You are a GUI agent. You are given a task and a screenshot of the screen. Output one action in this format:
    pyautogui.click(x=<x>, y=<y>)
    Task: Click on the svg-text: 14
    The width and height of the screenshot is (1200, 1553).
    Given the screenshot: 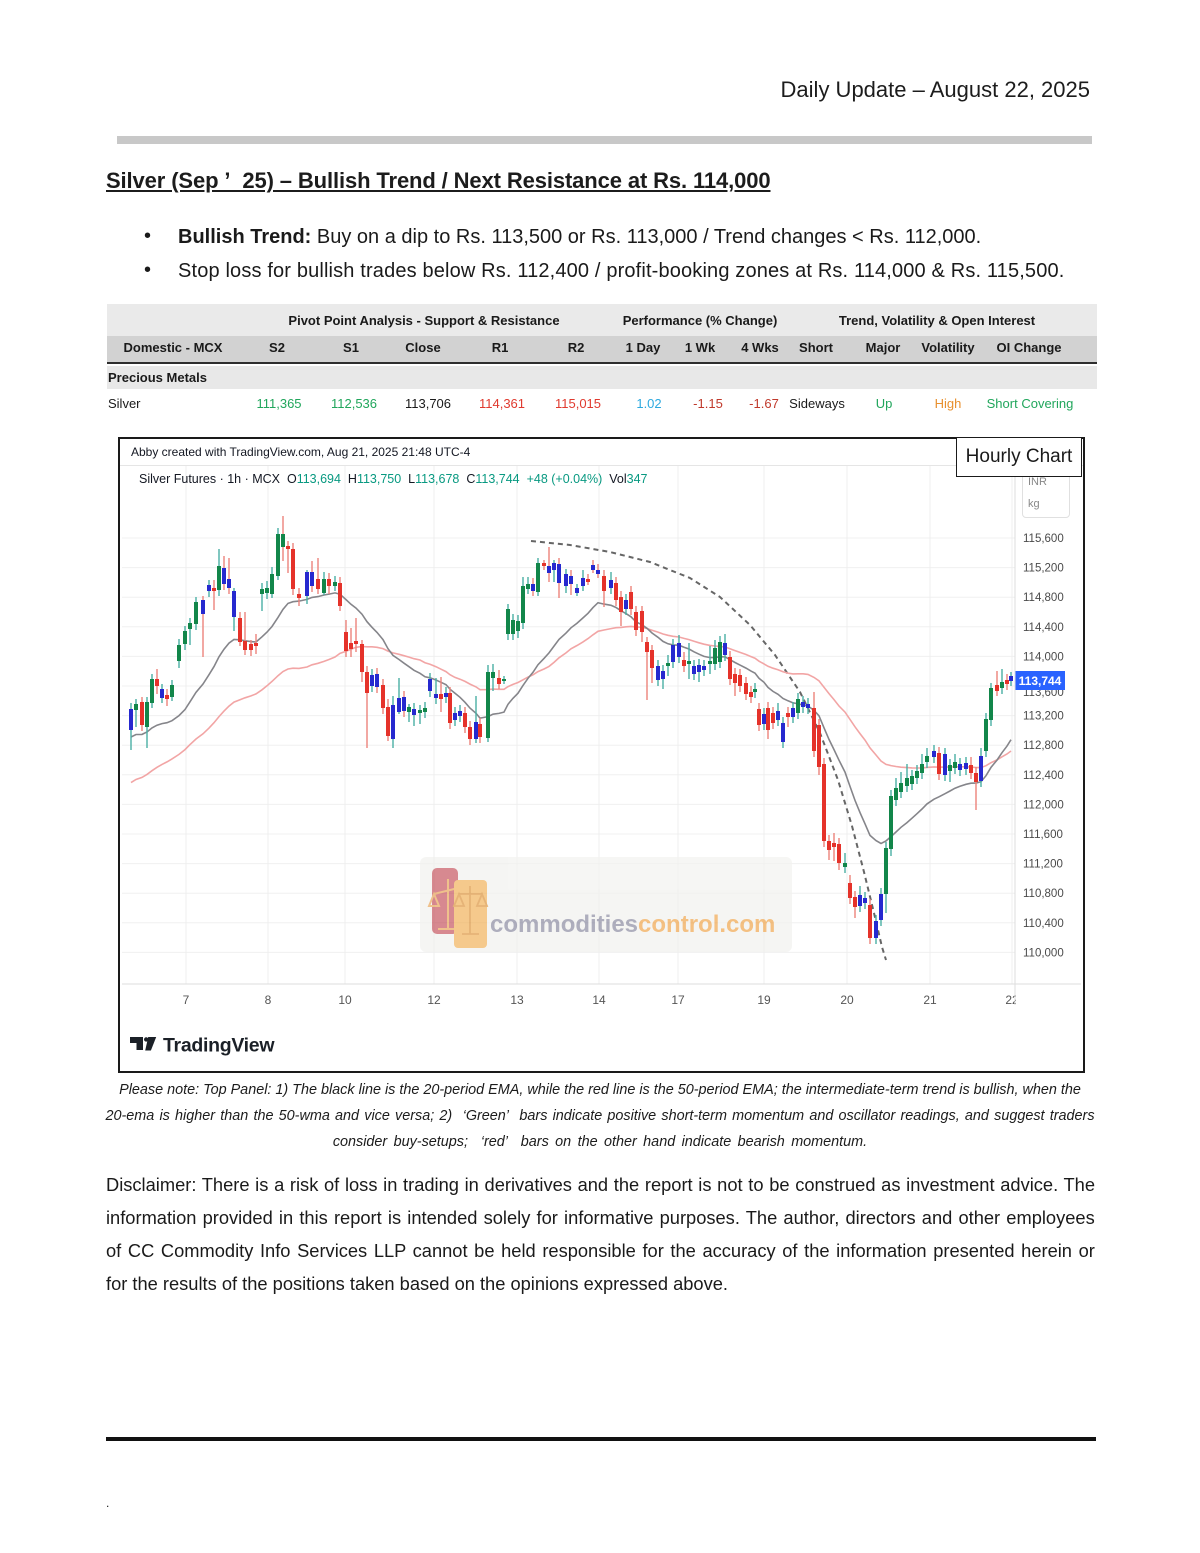 What is the action you would take?
    pyautogui.click(x=599, y=1000)
    